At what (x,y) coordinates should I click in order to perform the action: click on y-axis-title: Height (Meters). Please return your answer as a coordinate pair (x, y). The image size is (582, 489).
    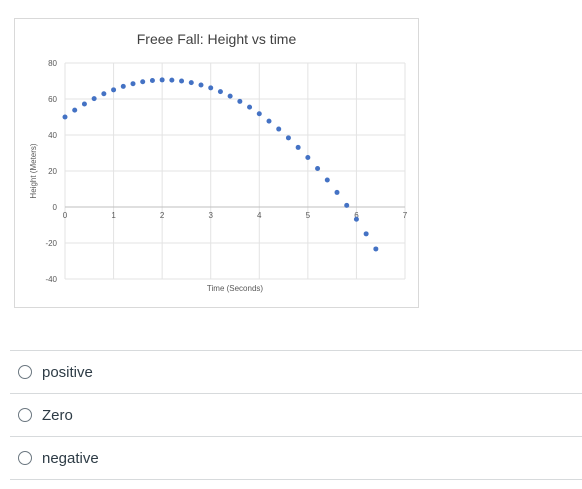
    Looking at the image, I should click on (33, 170).